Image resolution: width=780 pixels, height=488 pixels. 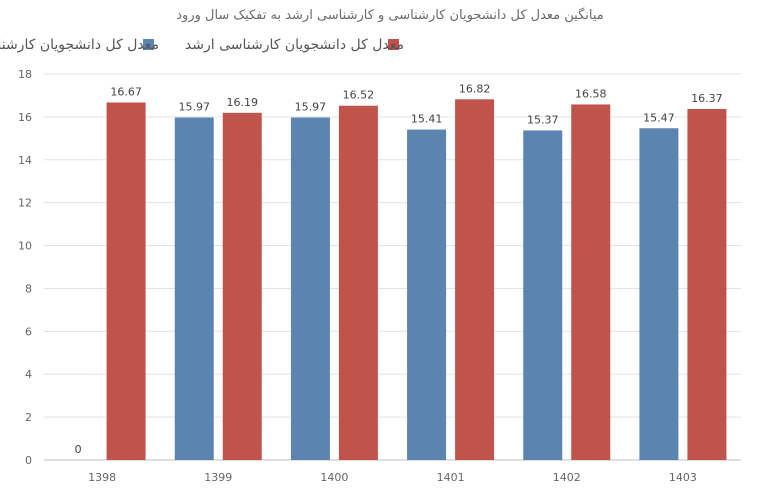 What do you see at coordinates (567, 477) in the screenshot?
I see `x-tick-label: 1402` at bounding box center [567, 477].